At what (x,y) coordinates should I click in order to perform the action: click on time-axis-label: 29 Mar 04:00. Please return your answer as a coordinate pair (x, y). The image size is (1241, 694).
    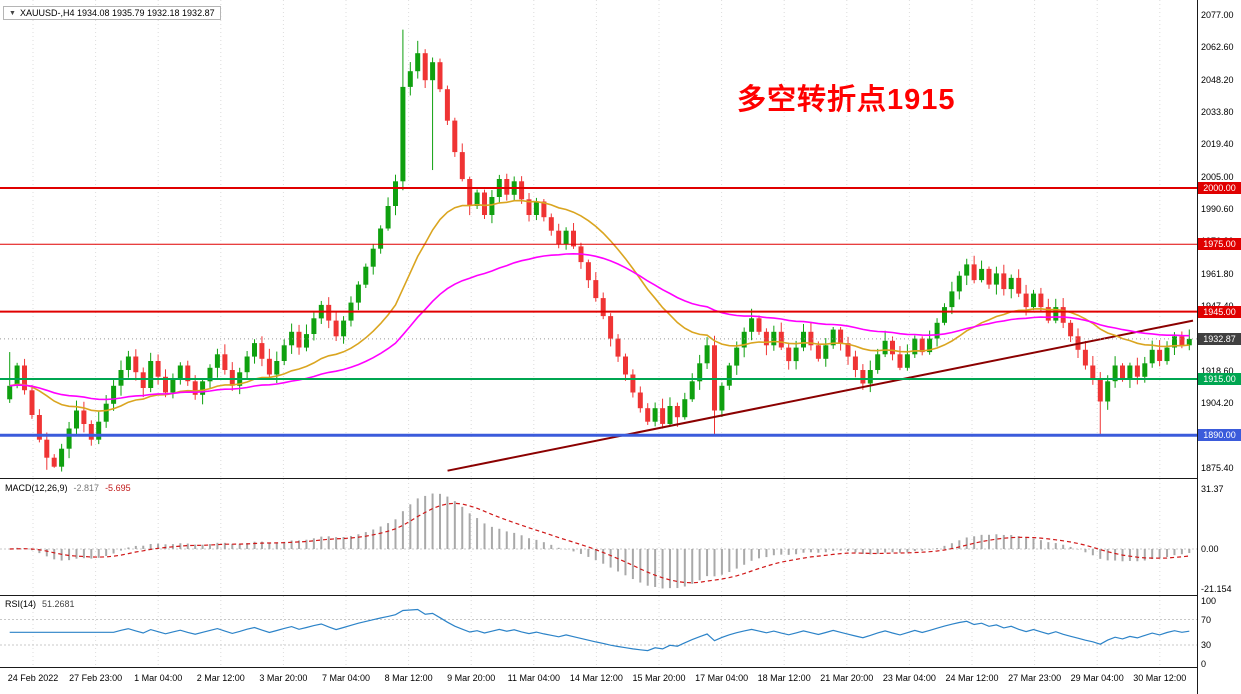
    Looking at the image, I should click on (1097, 678).